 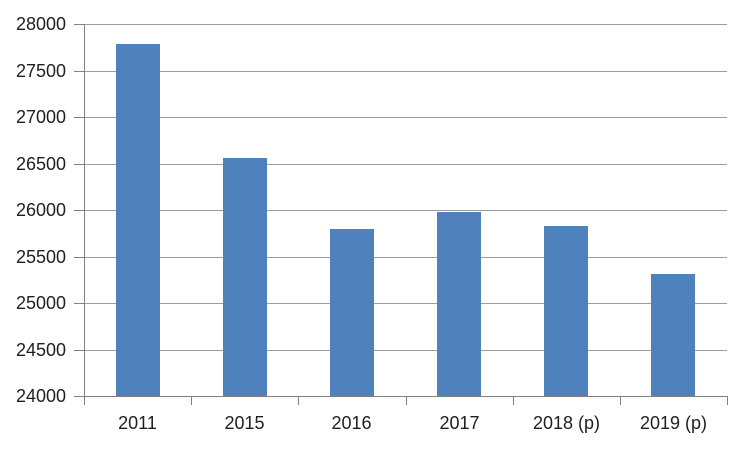 I want to click on y-axis-label-24500: 24500, so click(x=40, y=350).